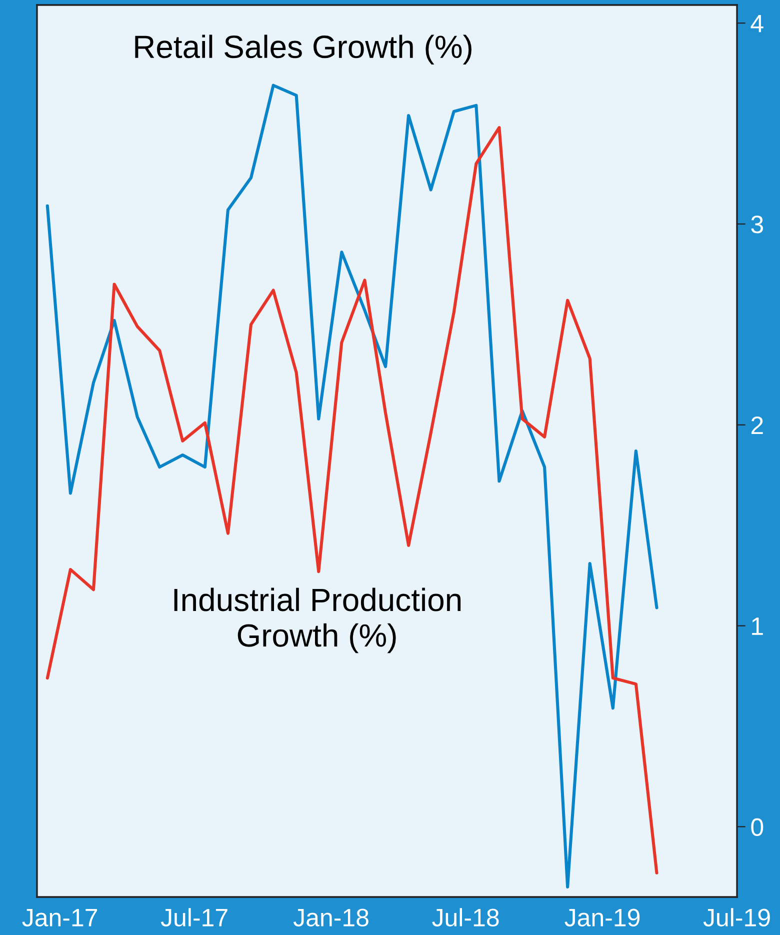  I want to click on x-tick-label: Jul-17, so click(194, 917).